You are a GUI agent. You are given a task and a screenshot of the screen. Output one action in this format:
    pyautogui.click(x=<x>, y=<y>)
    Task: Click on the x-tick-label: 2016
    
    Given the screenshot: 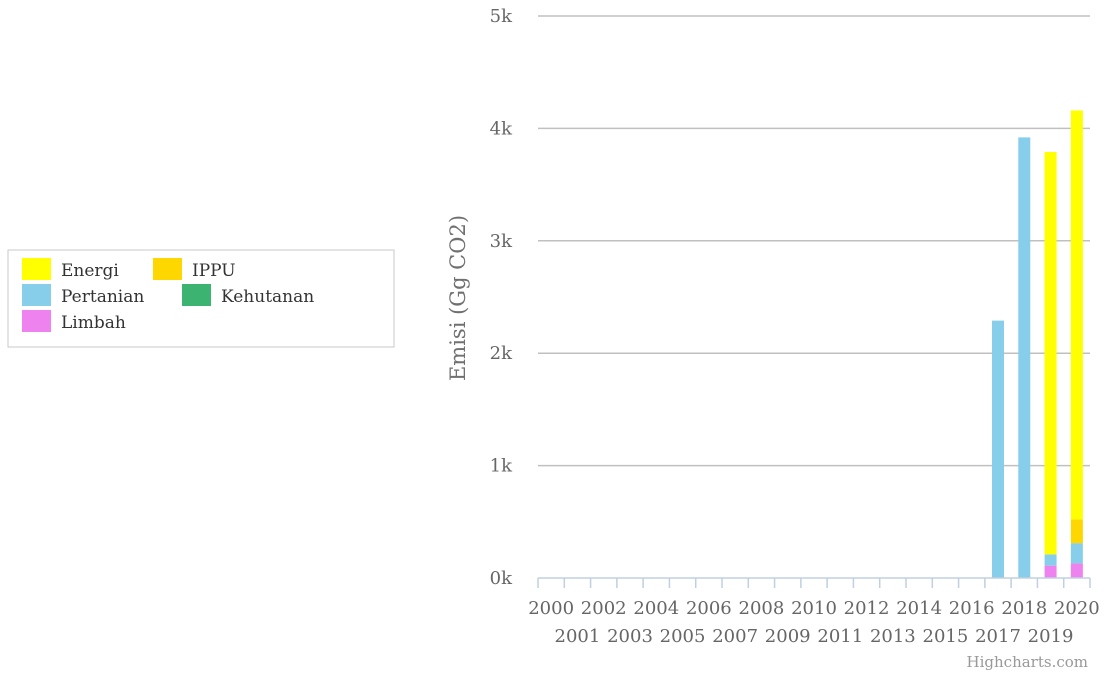 What is the action you would take?
    pyautogui.click(x=972, y=608)
    